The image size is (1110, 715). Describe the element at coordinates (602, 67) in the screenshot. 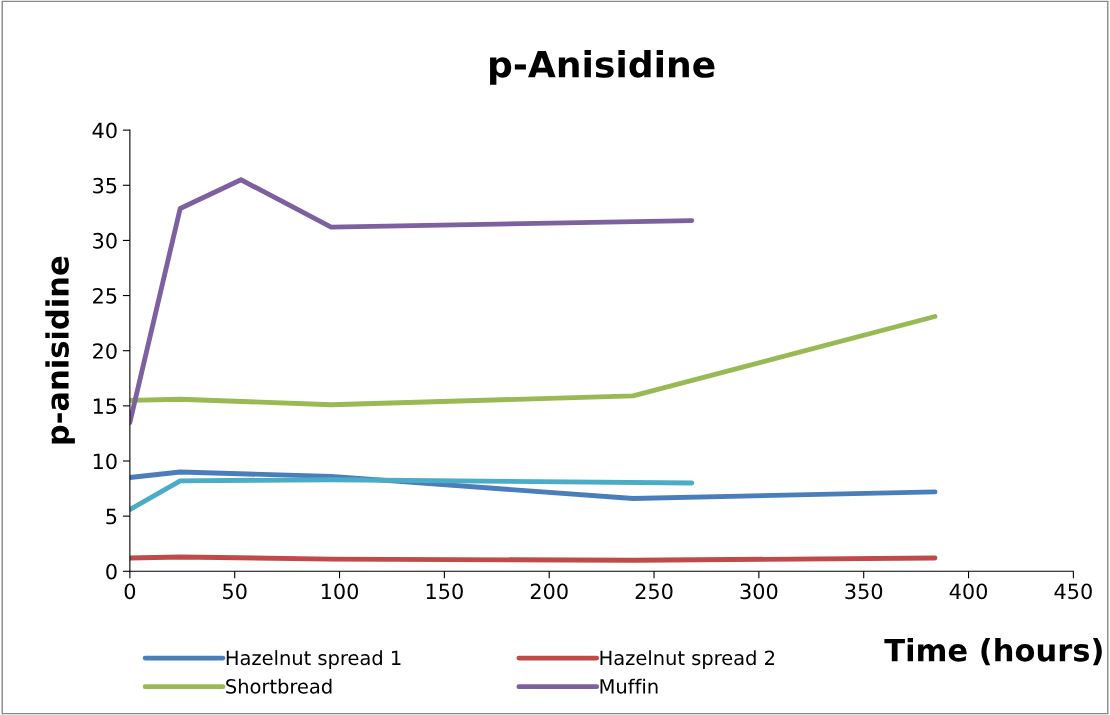

I see `chart-title: p-Anisidine` at that location.